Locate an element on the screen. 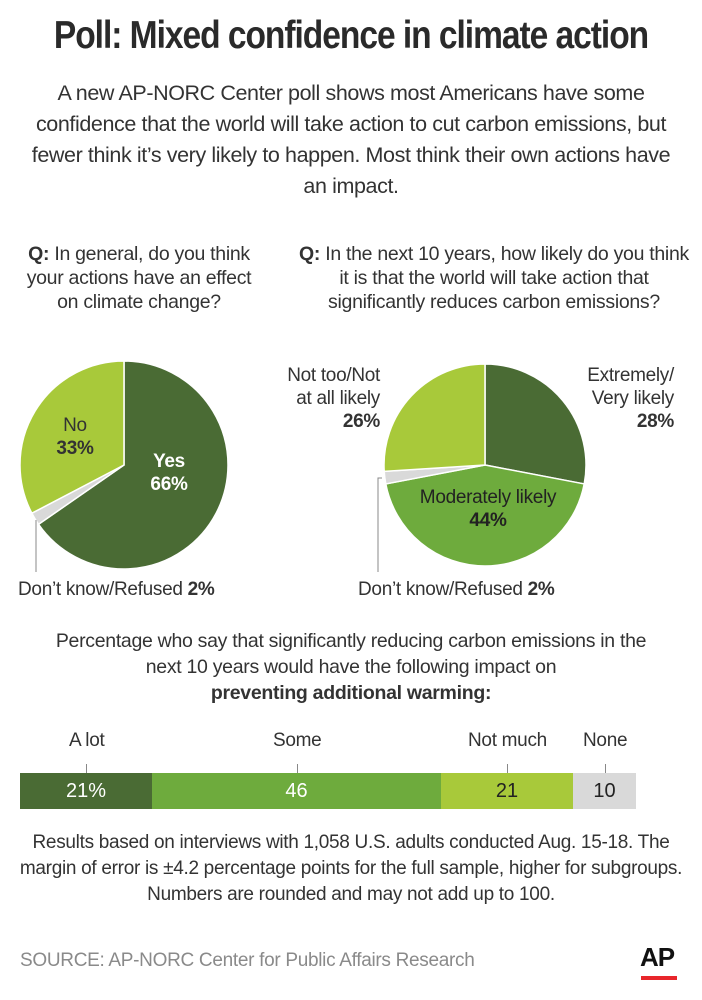 The width and height of the screenshot is (702, 1000). pie1-dk-text: Don’t know/Refused is located at coordinates (100, 589).